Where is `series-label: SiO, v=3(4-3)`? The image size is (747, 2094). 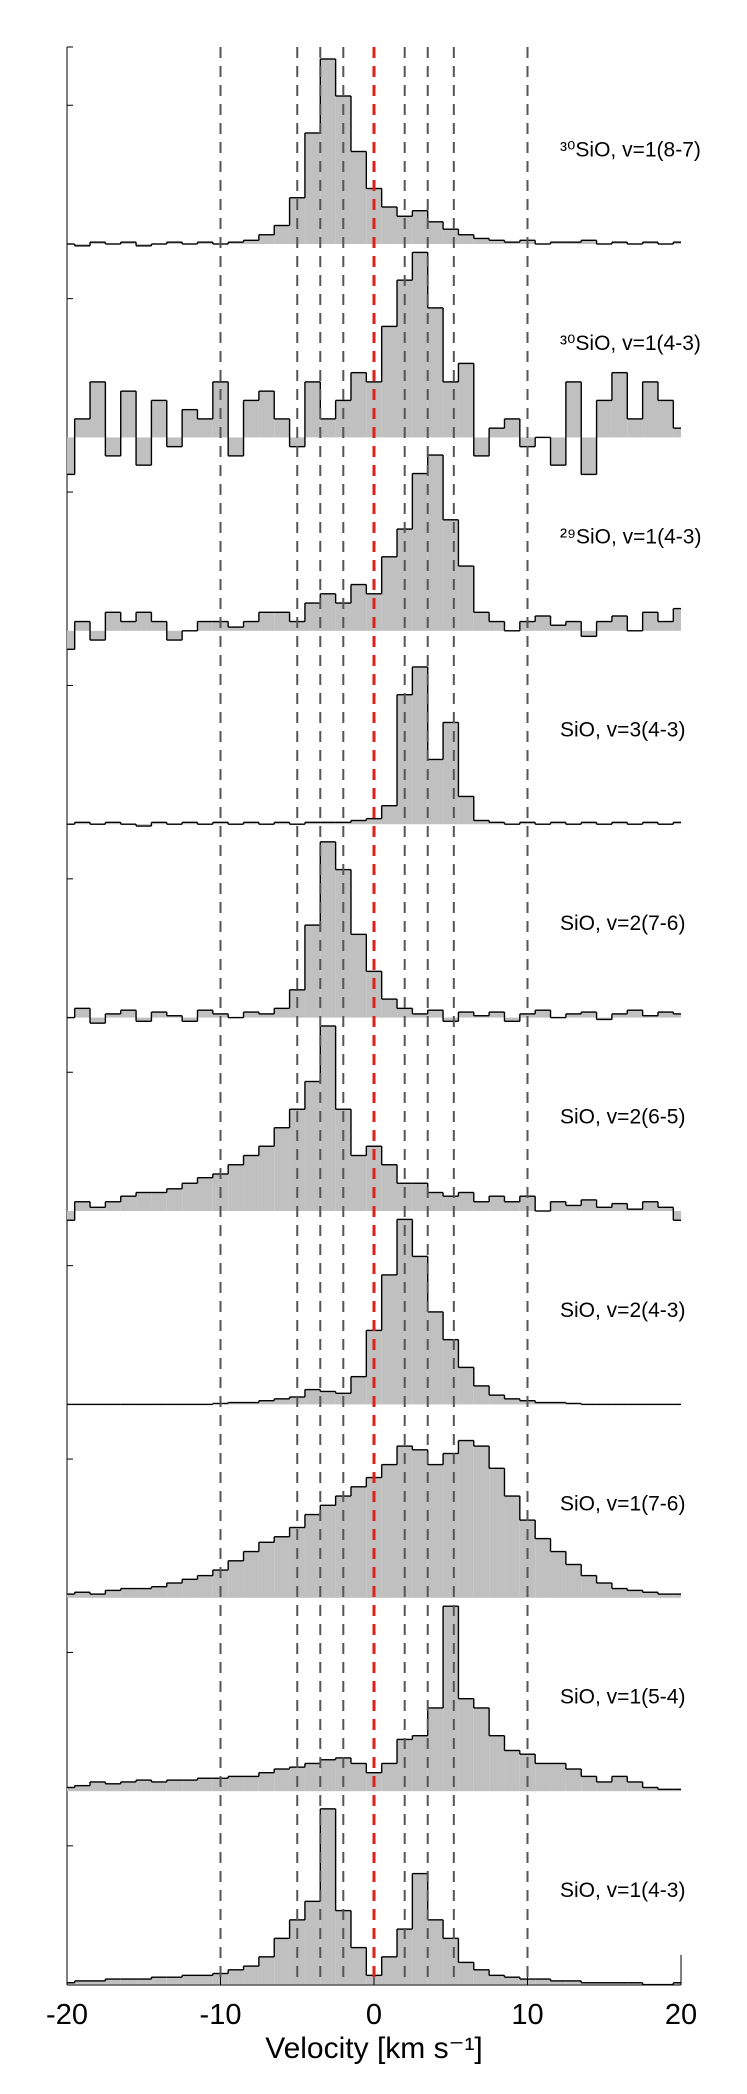
series-label: SiO, v=3(4-3) is located at coordinates (622, 730).